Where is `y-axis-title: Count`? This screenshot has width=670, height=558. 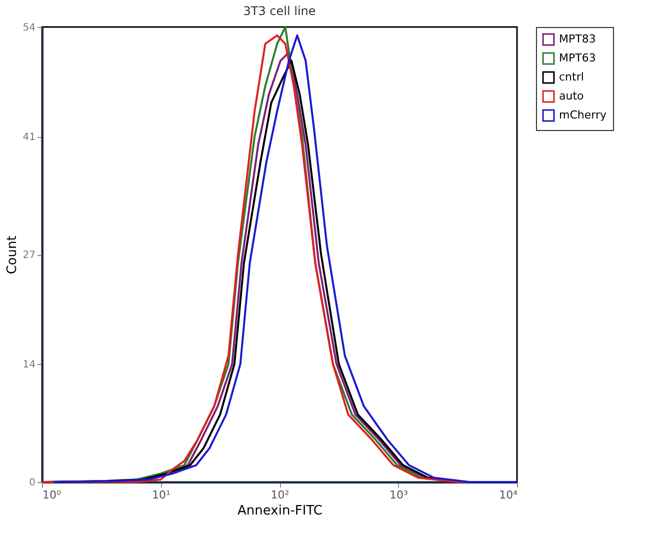
y-axis-title: Count is located at coordinates (12, 255).